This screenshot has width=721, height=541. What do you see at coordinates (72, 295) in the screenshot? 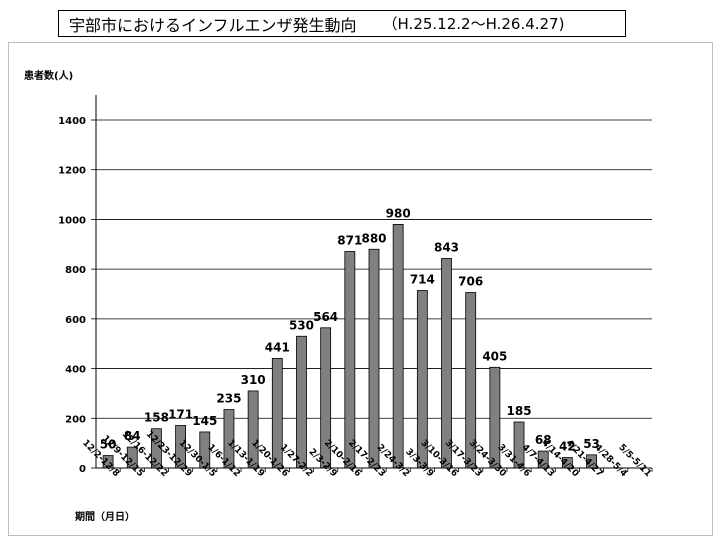
I see `y-tick-labels: 0 200 400 600 800 1000 1200 1400` at bounding box center [72, 295].